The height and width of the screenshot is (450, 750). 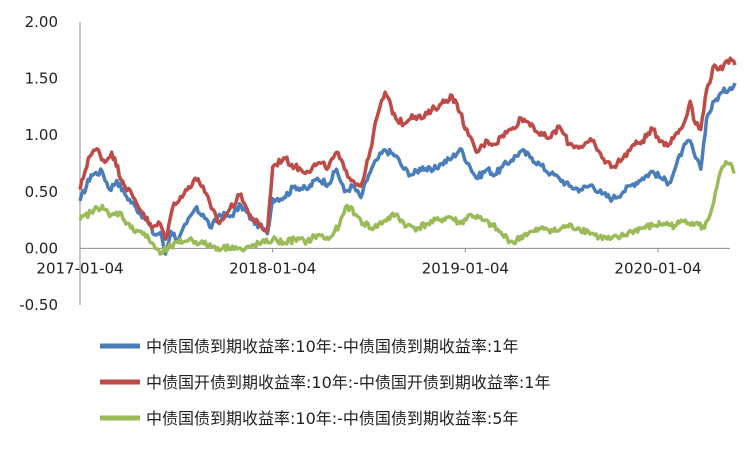 What do you see at coordinates (38, 305) in the screenshot?
I see `y-tick-label: -0.50` at bounding box center [38, 305].